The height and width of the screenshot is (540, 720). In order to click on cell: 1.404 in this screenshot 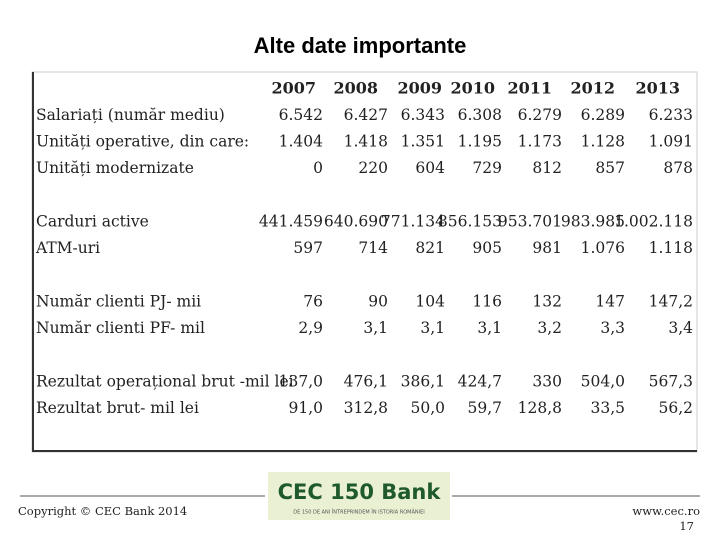, I will do `click(301, 142)`.